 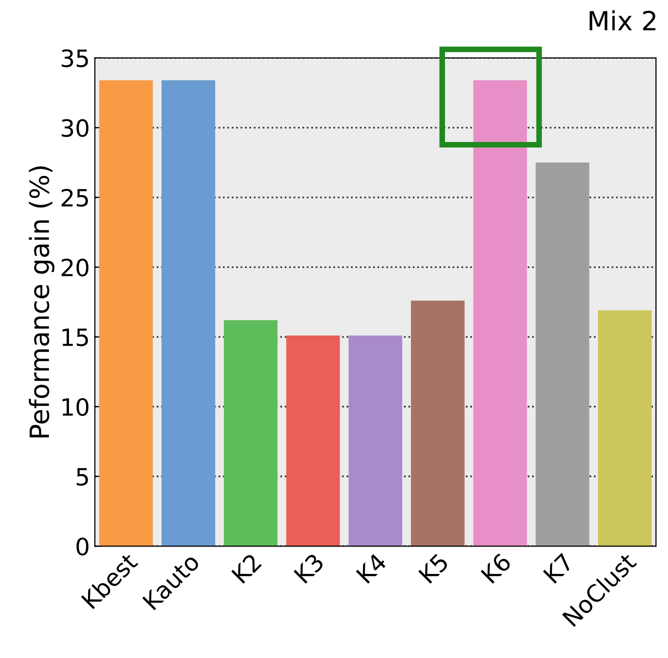 I want to click on y-tick-label: 20, so click(x=75, y=267).